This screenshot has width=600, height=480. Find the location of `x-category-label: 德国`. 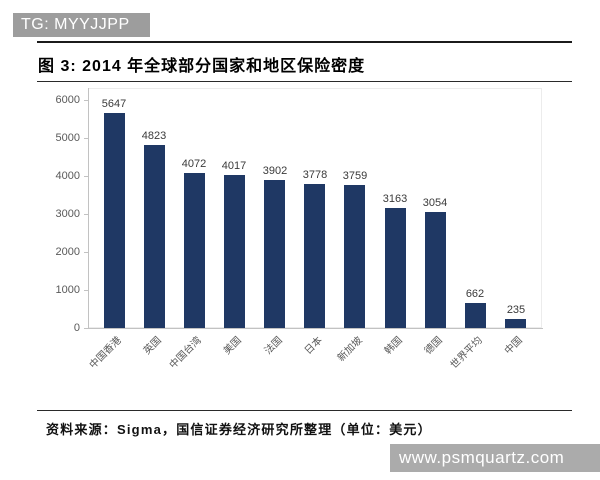

x-category-label: 德国 is located at coordinates (433, 346).